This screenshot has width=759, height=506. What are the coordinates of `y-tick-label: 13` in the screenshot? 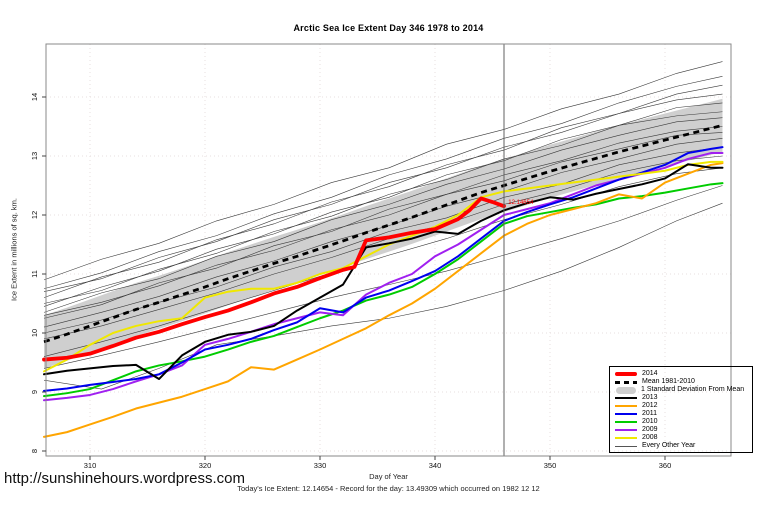 It's located at (34, 156).